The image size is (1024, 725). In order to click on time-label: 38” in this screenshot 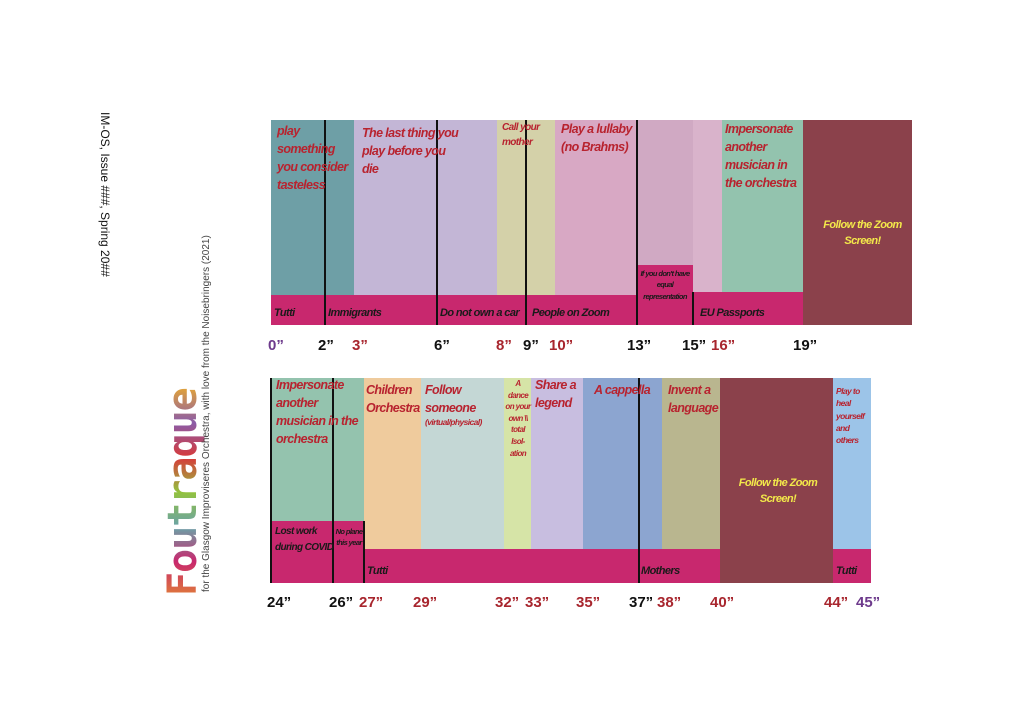, I will do `click(669, 602)`.